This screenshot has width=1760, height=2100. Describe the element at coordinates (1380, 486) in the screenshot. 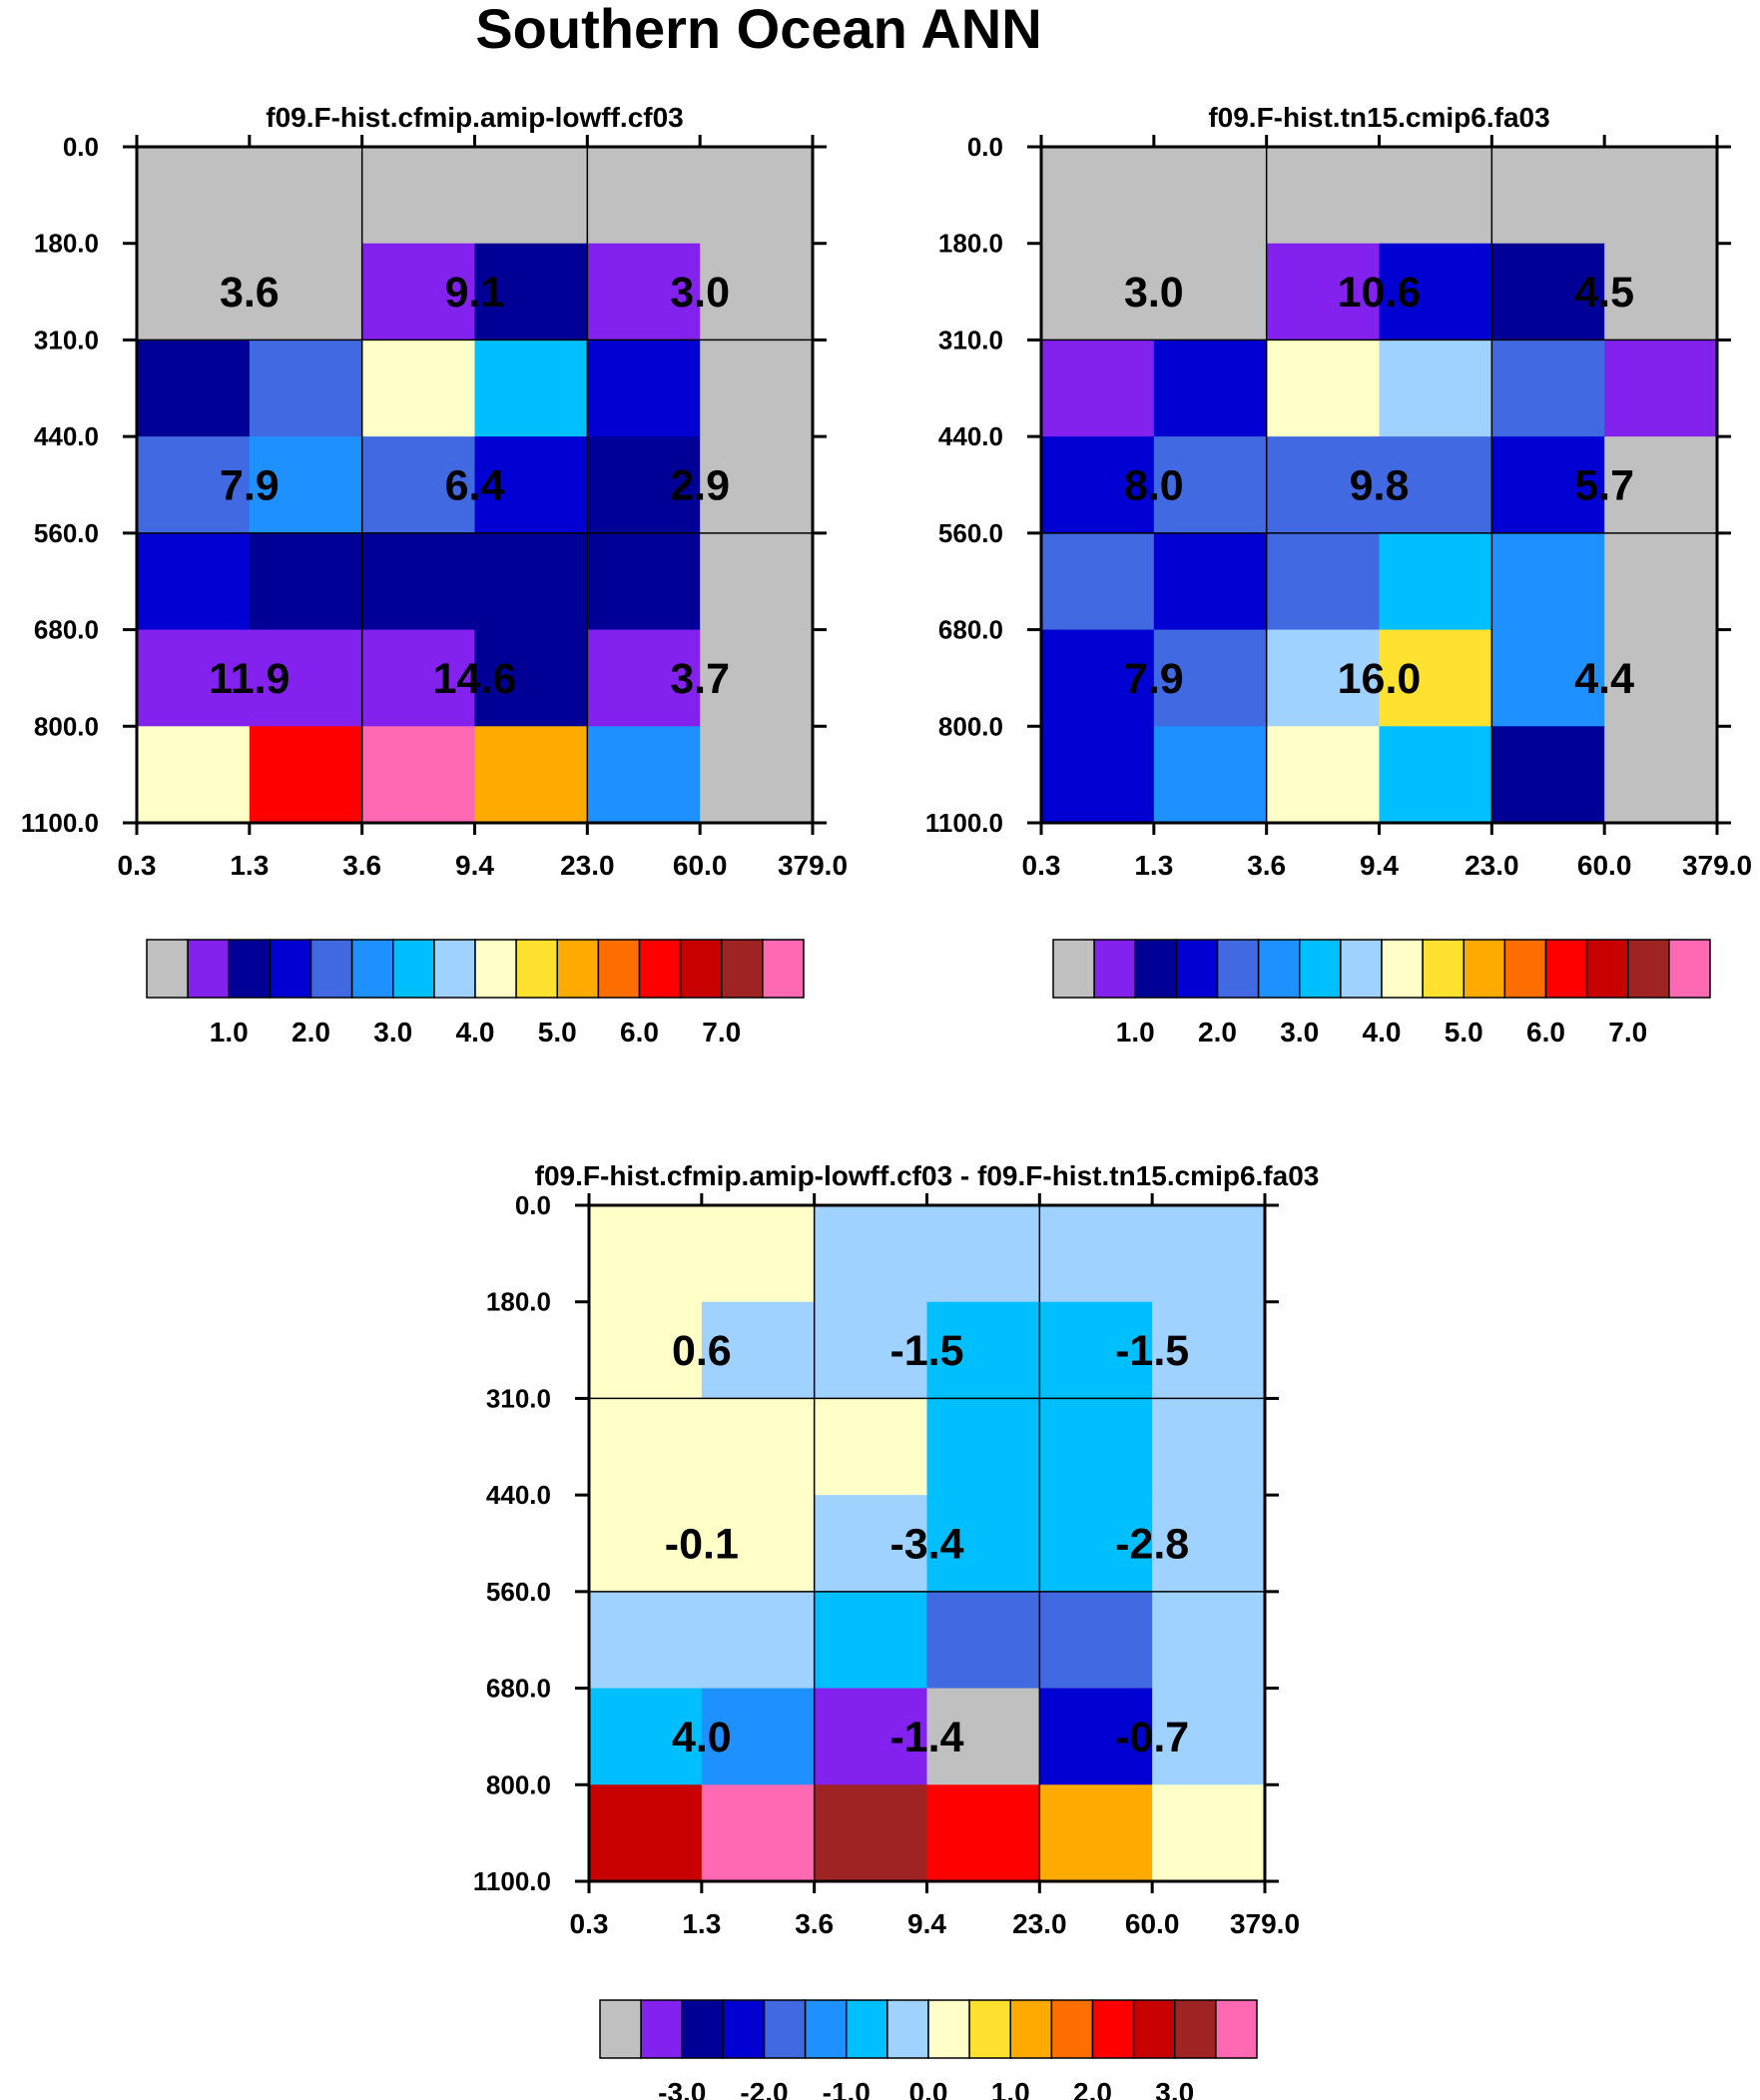

I see `cell-value-label: 9.8` at that location.